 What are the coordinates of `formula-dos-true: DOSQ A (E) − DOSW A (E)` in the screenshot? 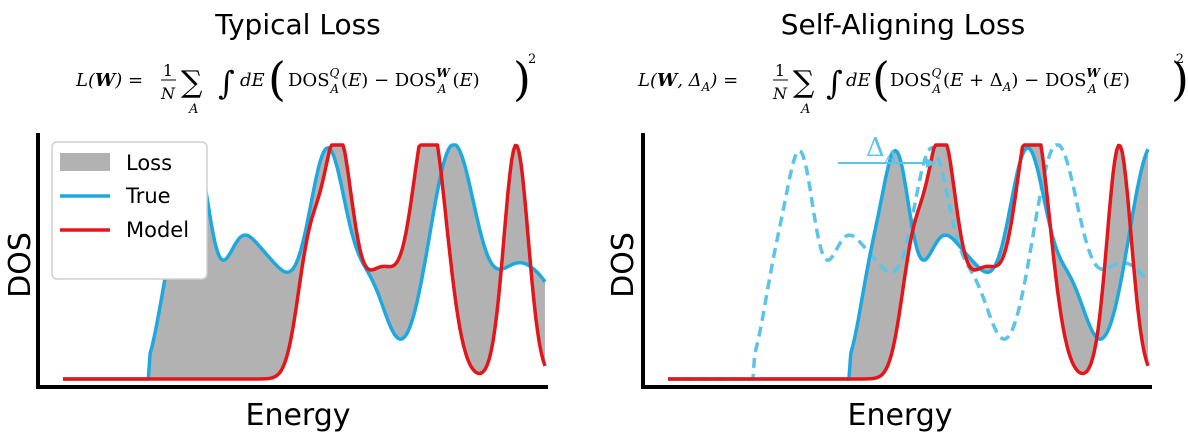 It's located at (384, 81).